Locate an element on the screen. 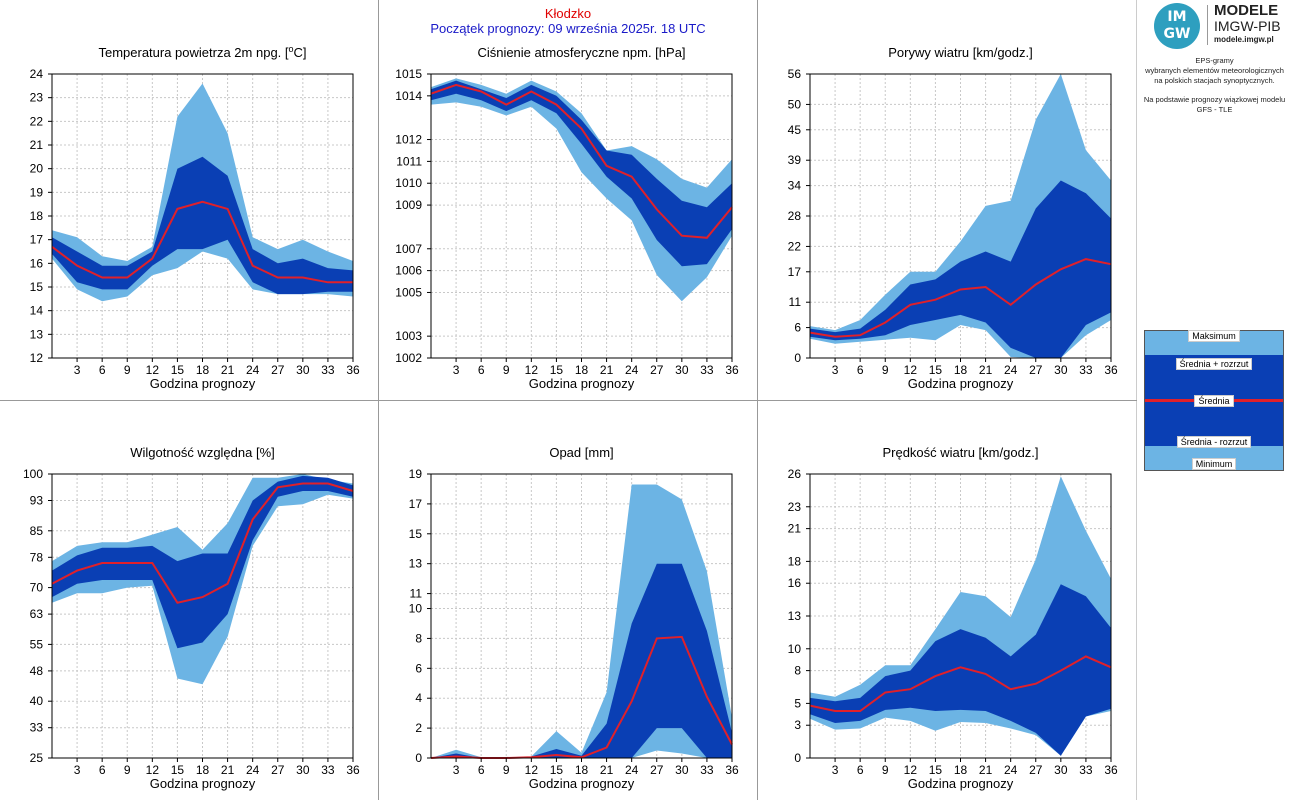 The width and height of the screenshot is (1291, 805). y-tick-label: 19 is located at coordinates (37, 192).